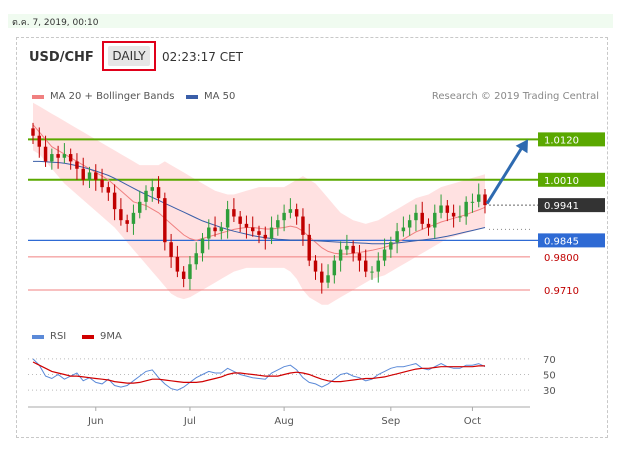 The image size is (621, 453). What do you see at coordinates (112, 96) in the screenshot?
I see `legend-ma20-label: MA 20 + Bollinger Bands` at bounding box center [112, 96].